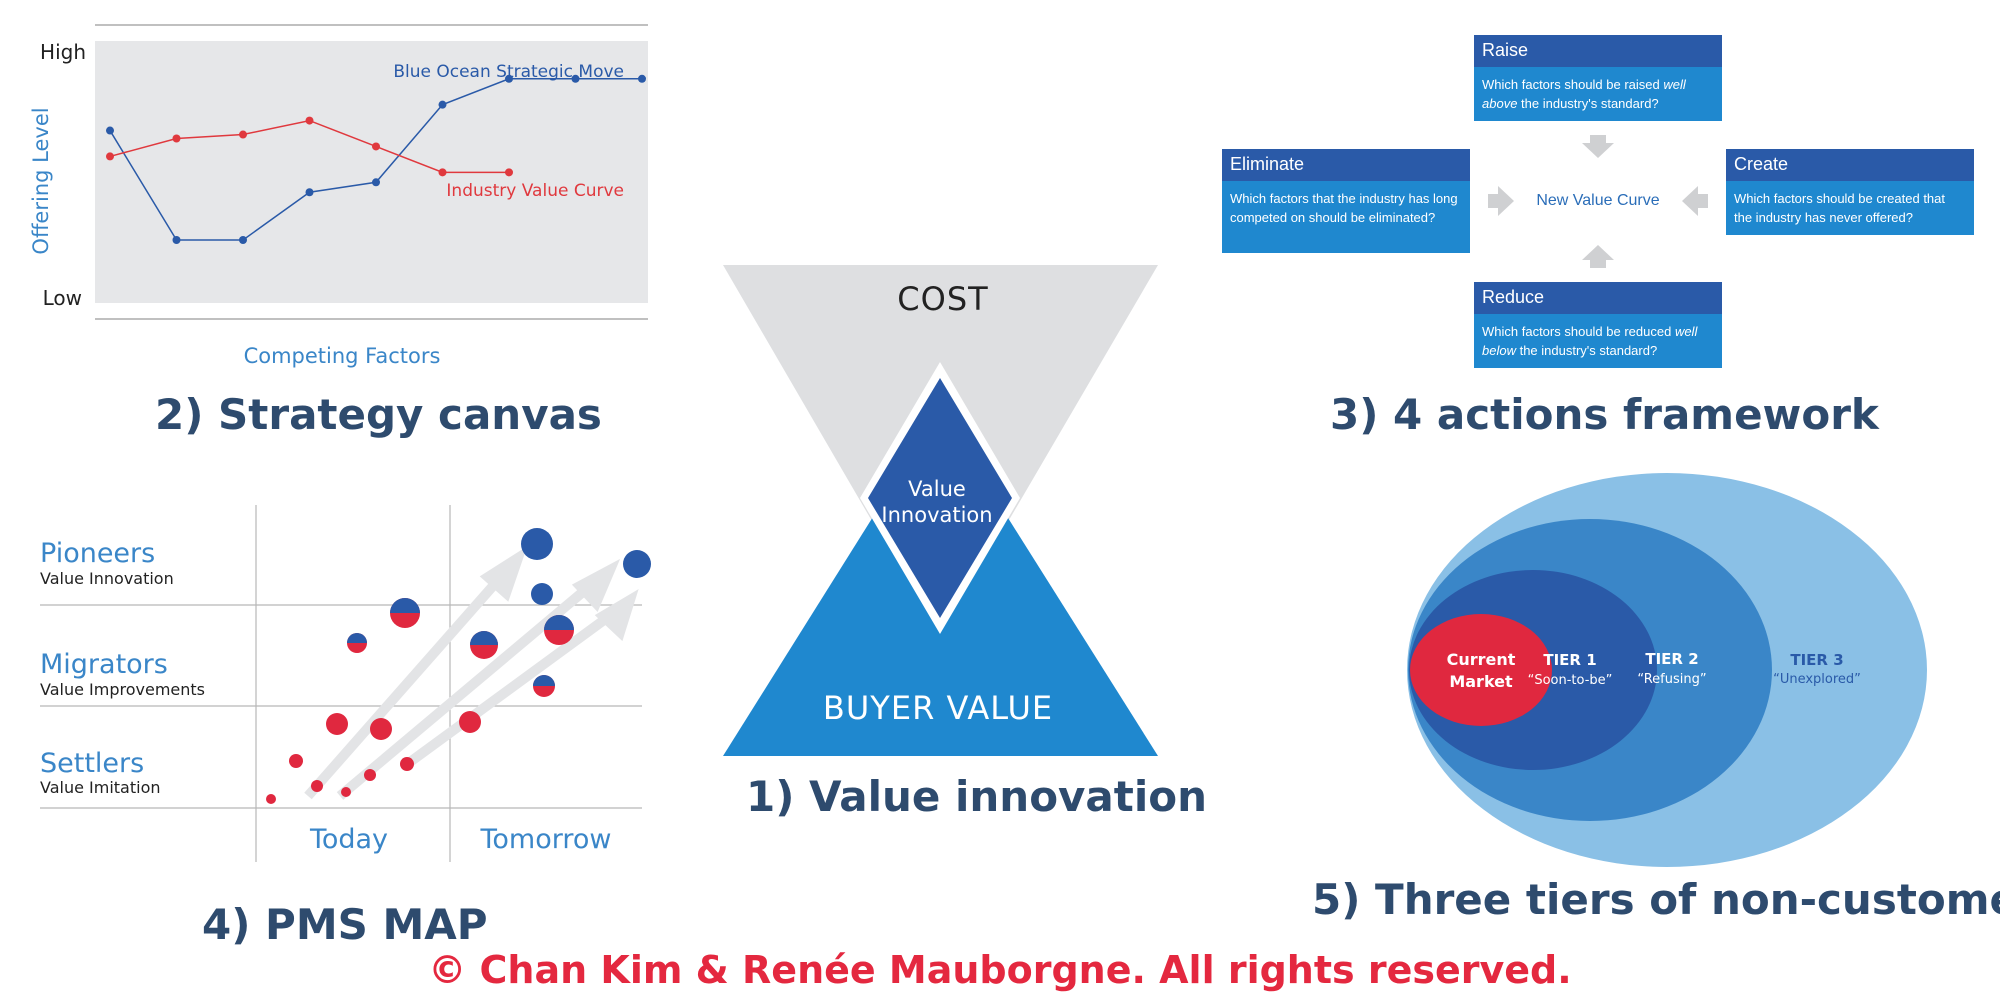 Image resolution: width=2000 pixels, height=1000 pixels. I want to click on tomorrow-label: Tomorrow, so click(546, 839).